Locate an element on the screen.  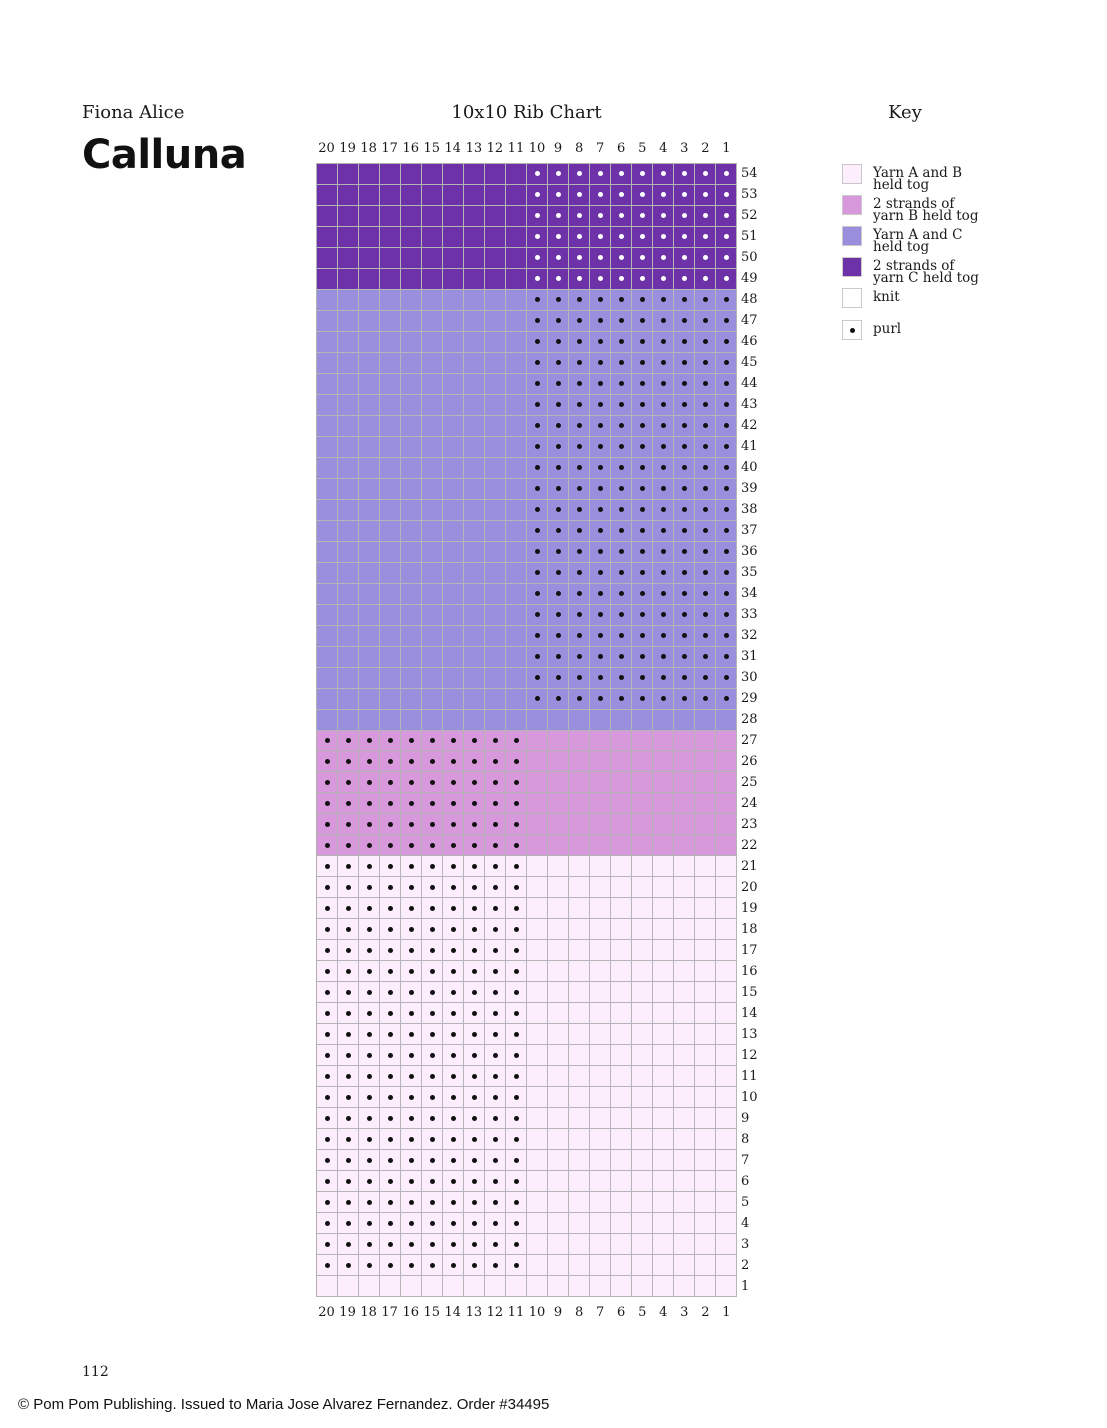
column-number: 15 is located at coordinates (432, 148).